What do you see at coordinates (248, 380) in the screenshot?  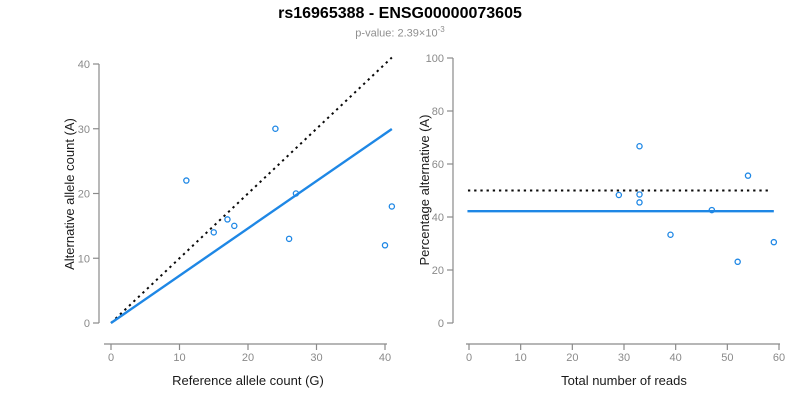 I see `x-axis-title-left: Reference allele count (G)` at bounding box center [248, 380].